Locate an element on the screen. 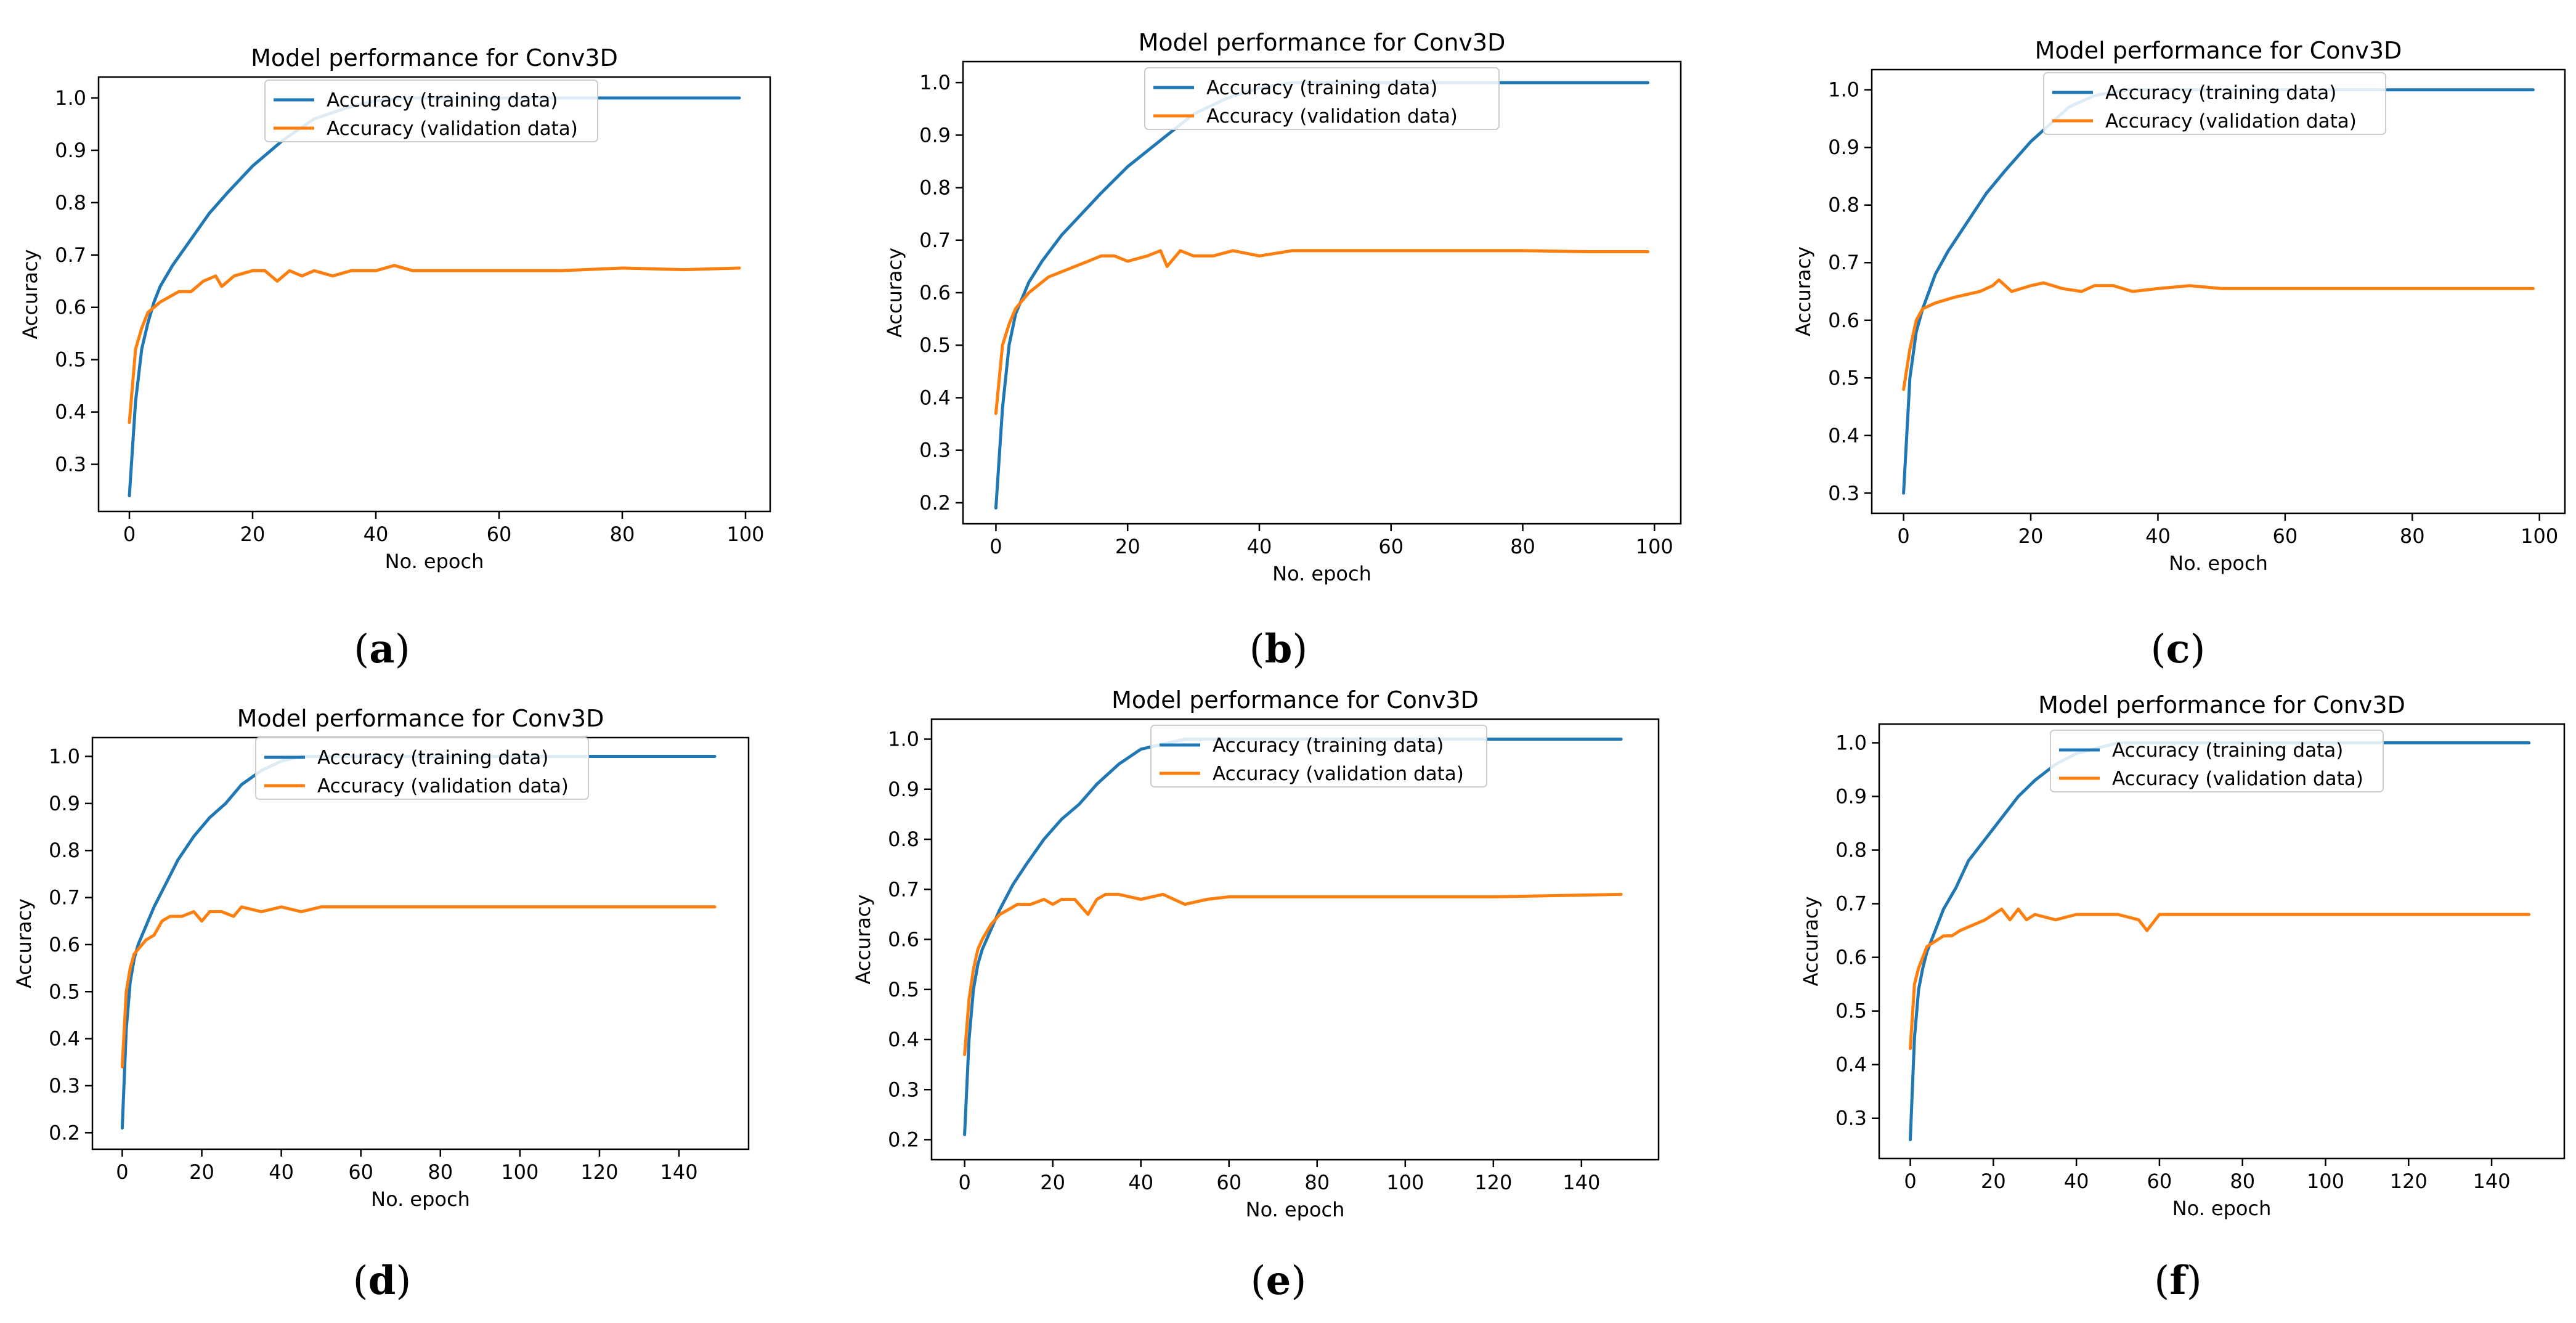 Image resolution: width=2576 pixels, height=1323 pixels. subfigure-letter: d is located at coordinates (382, 1281).